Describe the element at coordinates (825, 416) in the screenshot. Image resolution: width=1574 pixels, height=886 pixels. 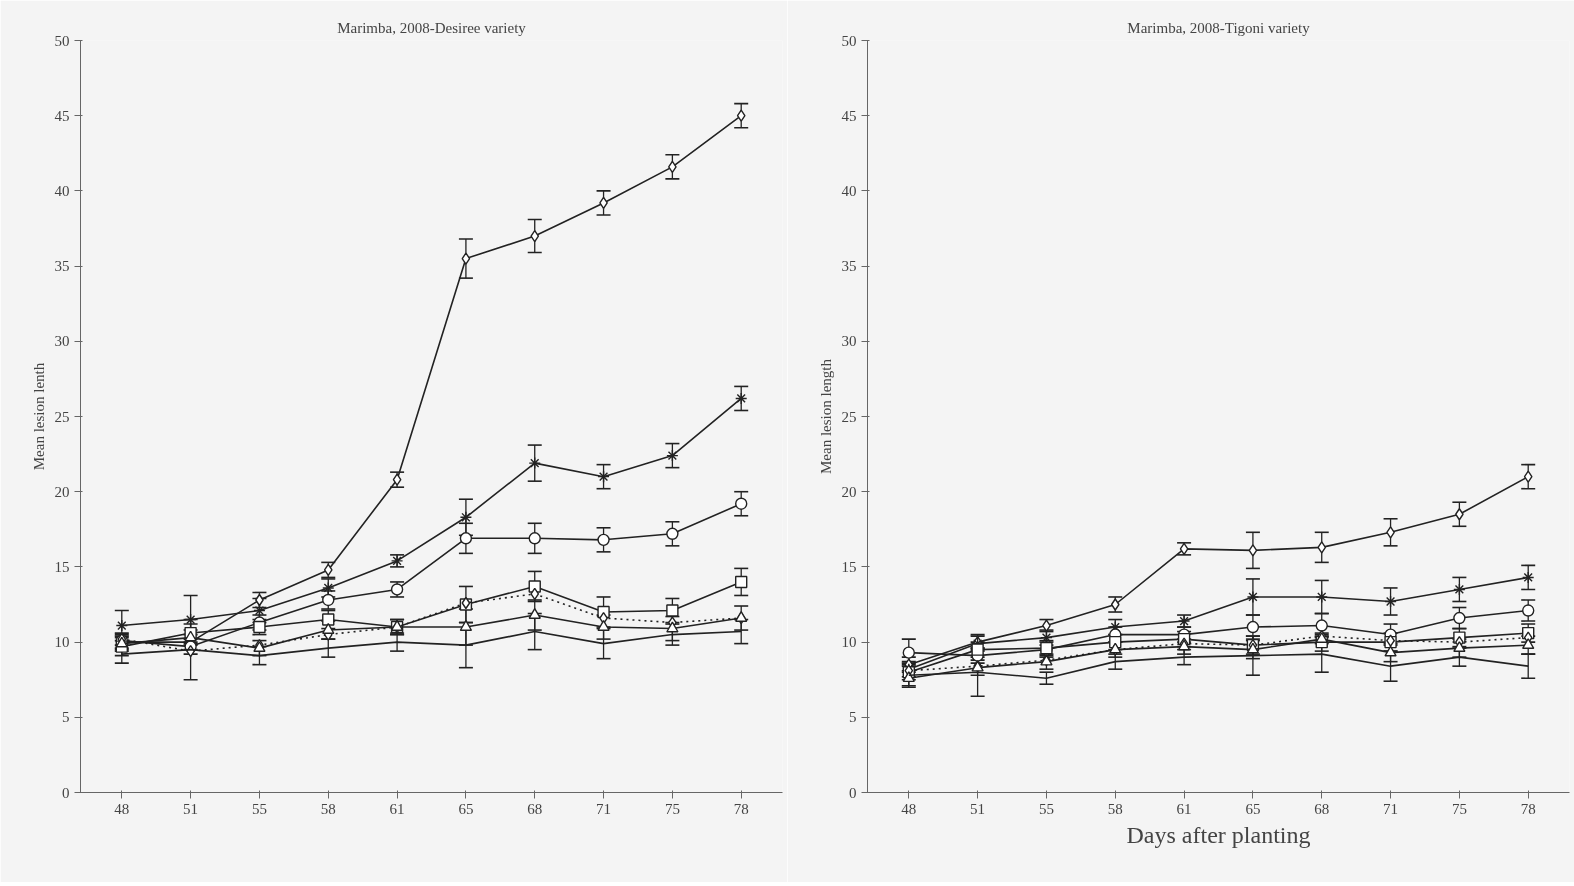
I see `y-axis-title: Mean lesion length` at that location.